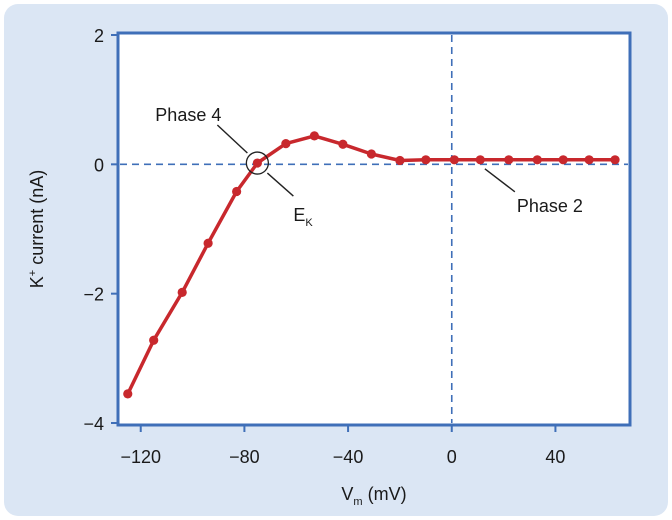  Describe the element at coordinates (373, 496) in the screenshot. I see `x-axis-label: Vm (mV)` at that location.